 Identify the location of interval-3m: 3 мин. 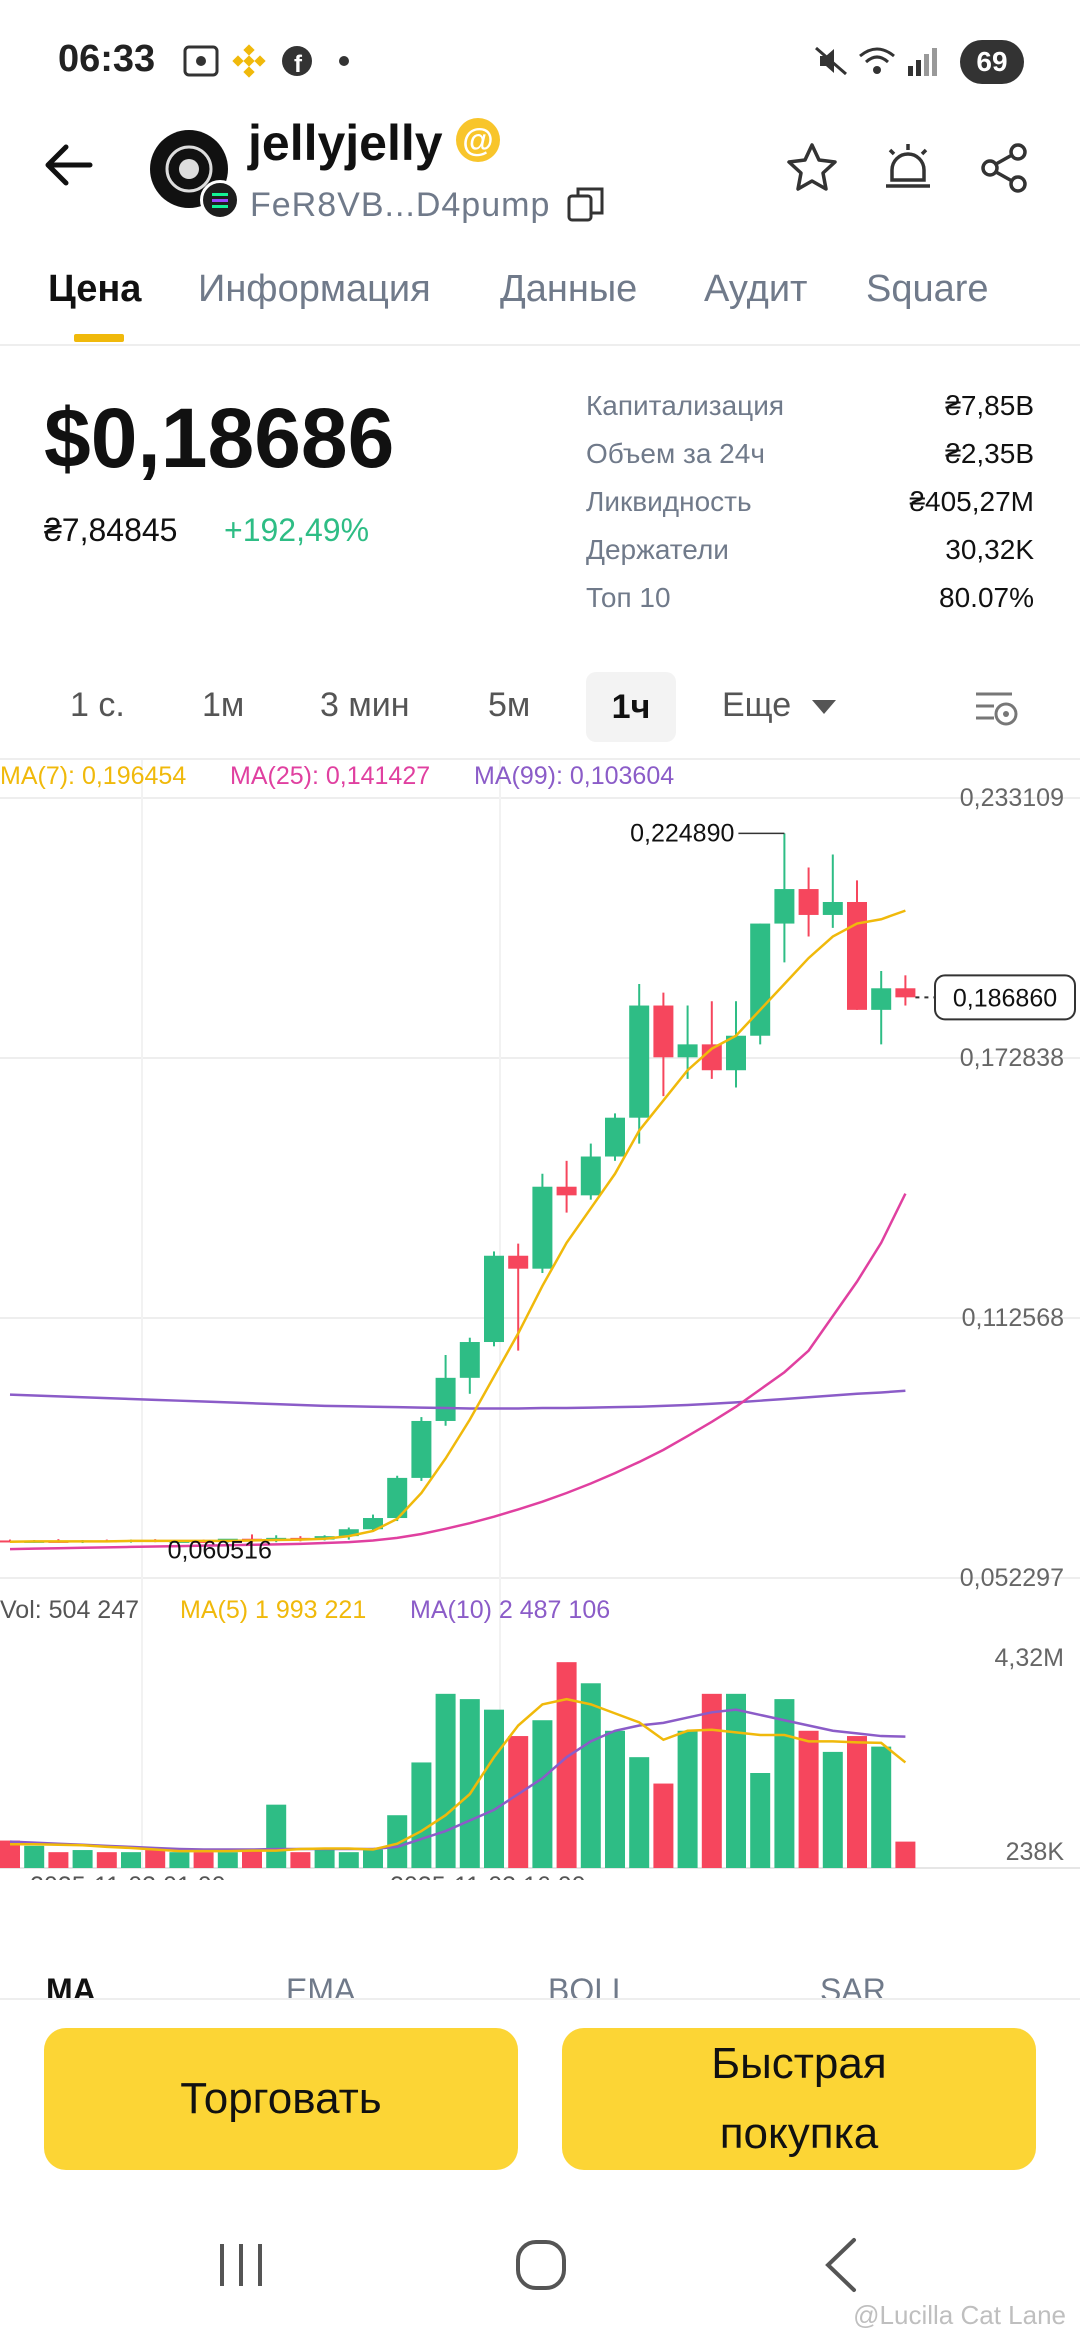
(365, 705).